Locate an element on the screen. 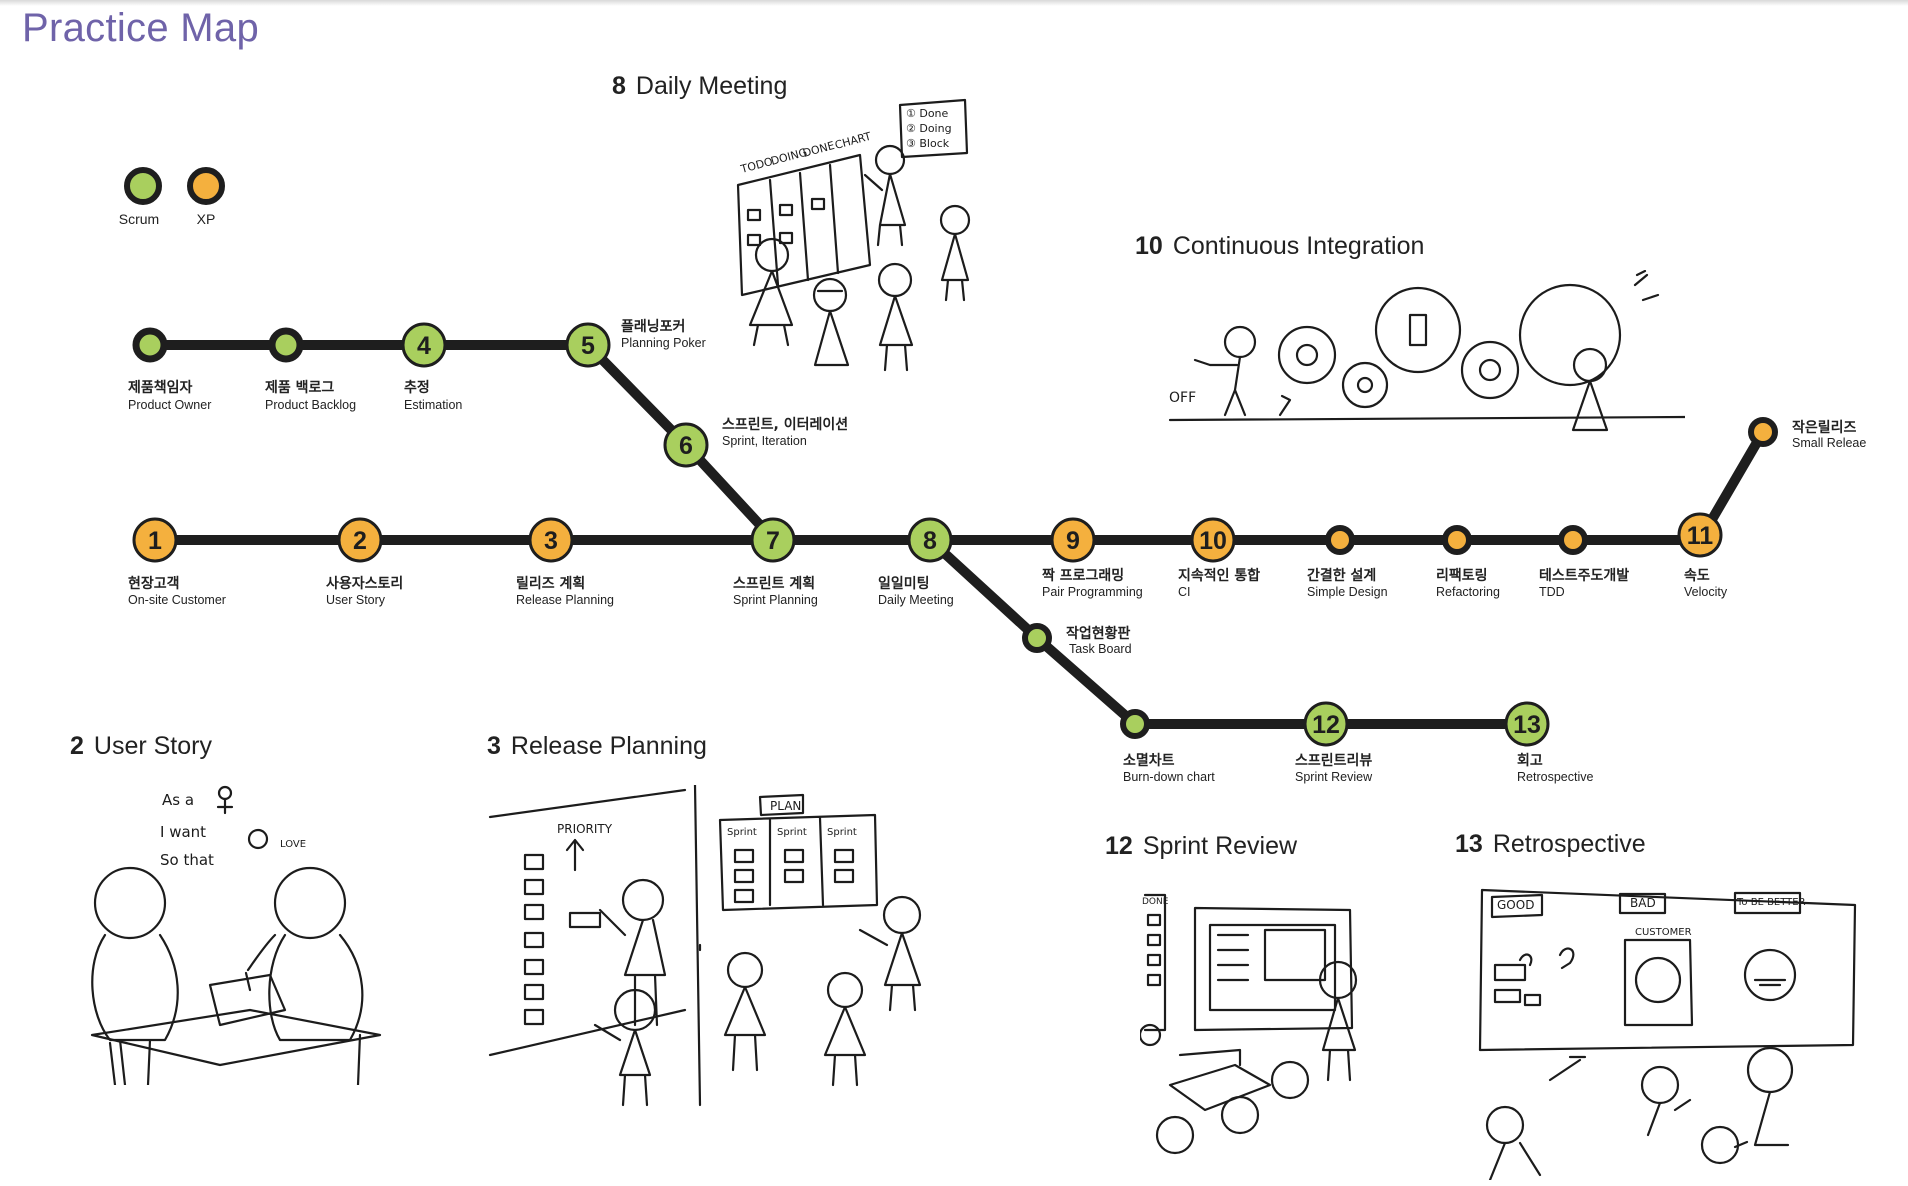  station-number: 12 is located at coordinates (1326, 725).